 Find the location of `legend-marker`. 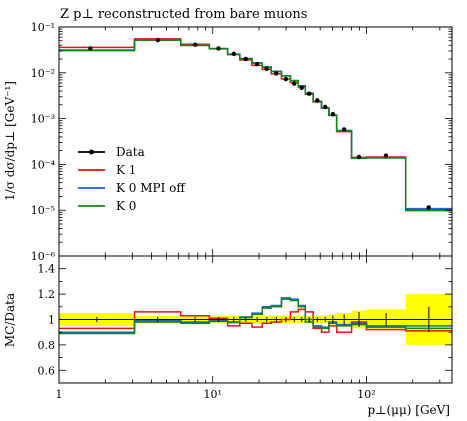

legend-marker is located at coordinates (91, 152).